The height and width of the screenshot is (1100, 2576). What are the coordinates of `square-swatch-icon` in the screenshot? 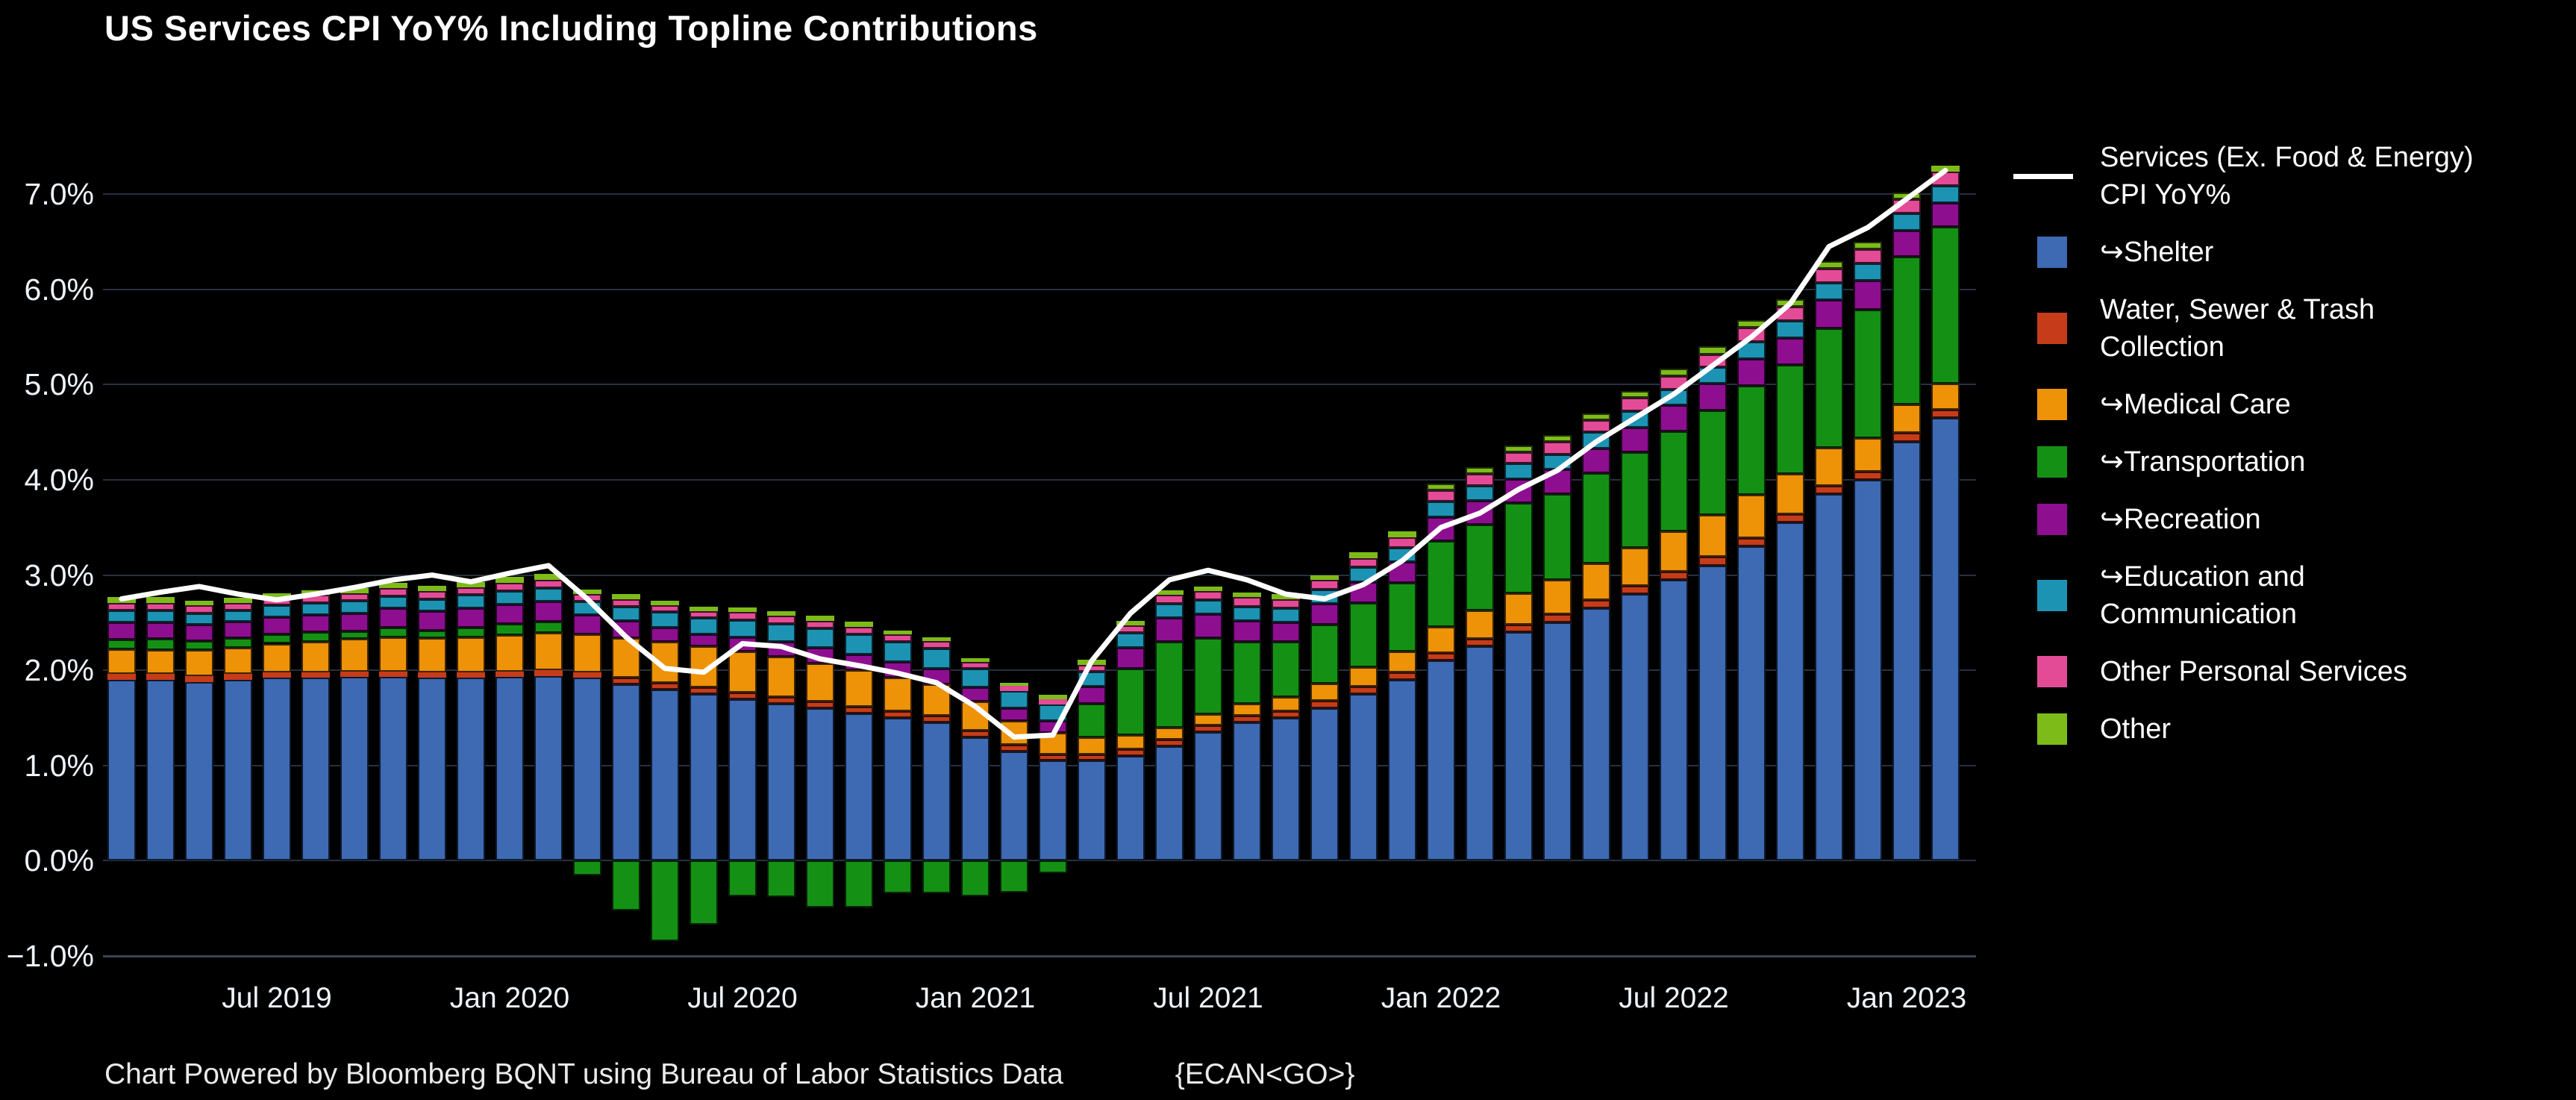 It's located at (2052, 462).